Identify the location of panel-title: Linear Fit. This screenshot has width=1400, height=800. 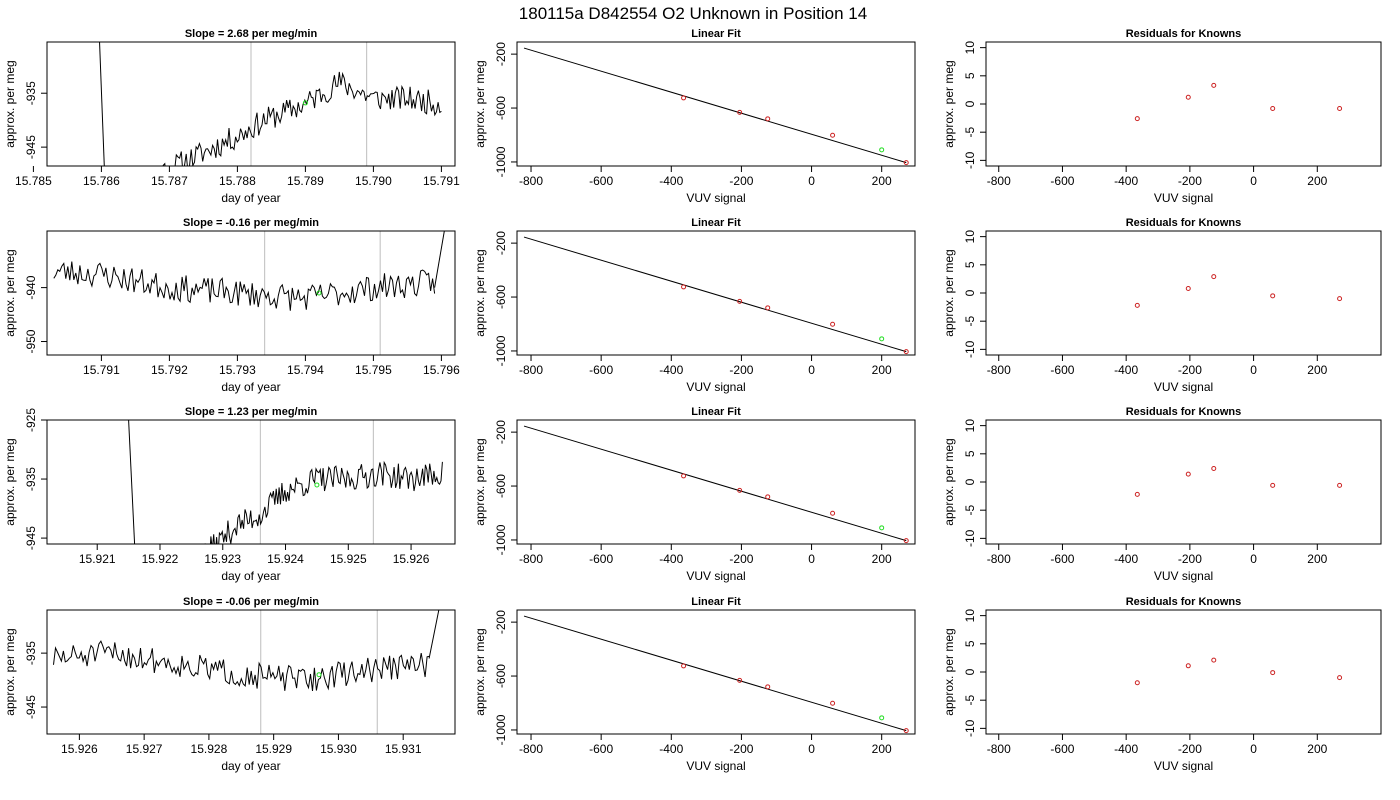
(716, 602).